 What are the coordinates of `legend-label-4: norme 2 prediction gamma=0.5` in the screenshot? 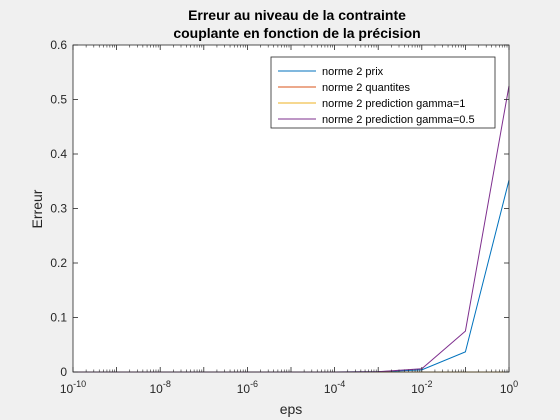 It's located at (398, 120).